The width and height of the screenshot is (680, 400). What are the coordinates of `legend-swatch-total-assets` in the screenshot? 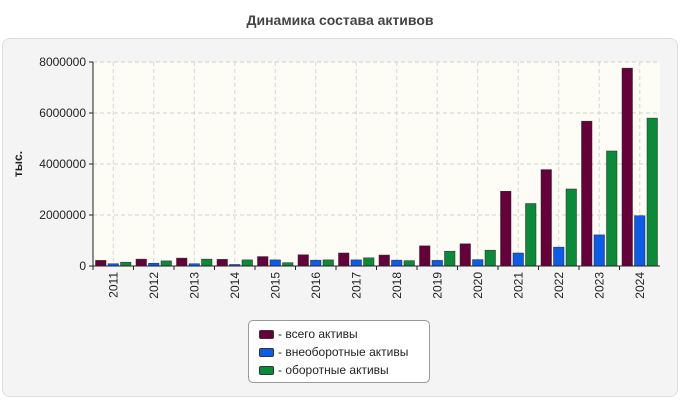 It's located at (266, 334).